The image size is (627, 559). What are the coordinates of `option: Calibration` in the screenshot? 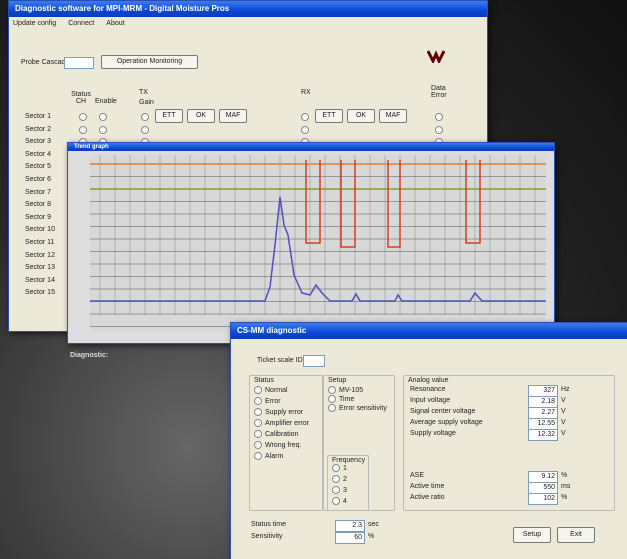 It's located at (276, 434).